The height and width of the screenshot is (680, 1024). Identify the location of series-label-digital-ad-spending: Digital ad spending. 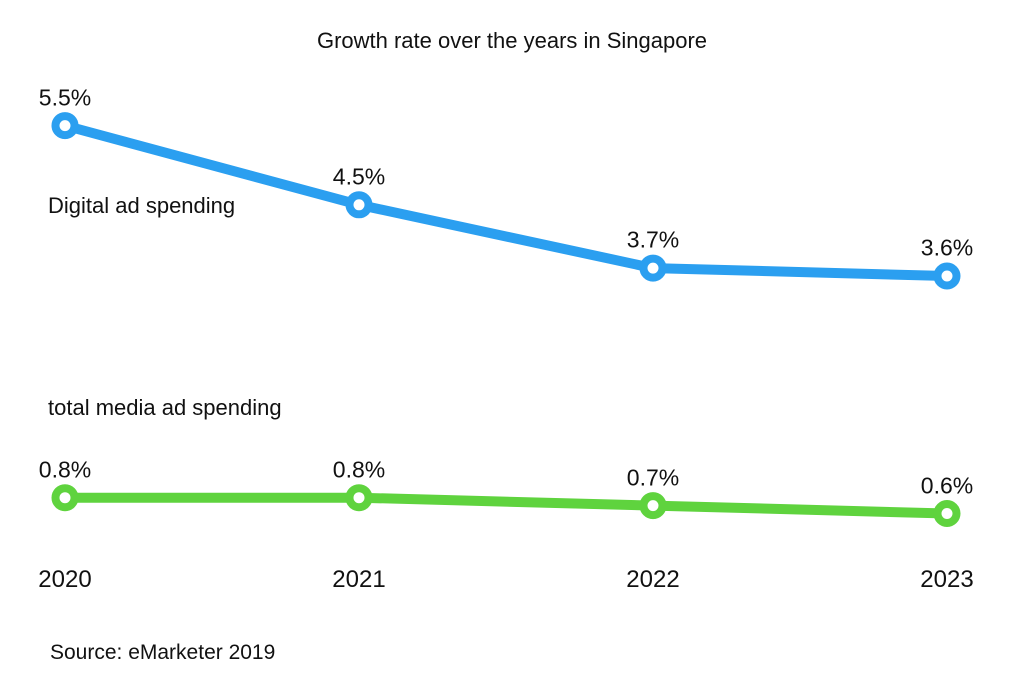
(142, 205).